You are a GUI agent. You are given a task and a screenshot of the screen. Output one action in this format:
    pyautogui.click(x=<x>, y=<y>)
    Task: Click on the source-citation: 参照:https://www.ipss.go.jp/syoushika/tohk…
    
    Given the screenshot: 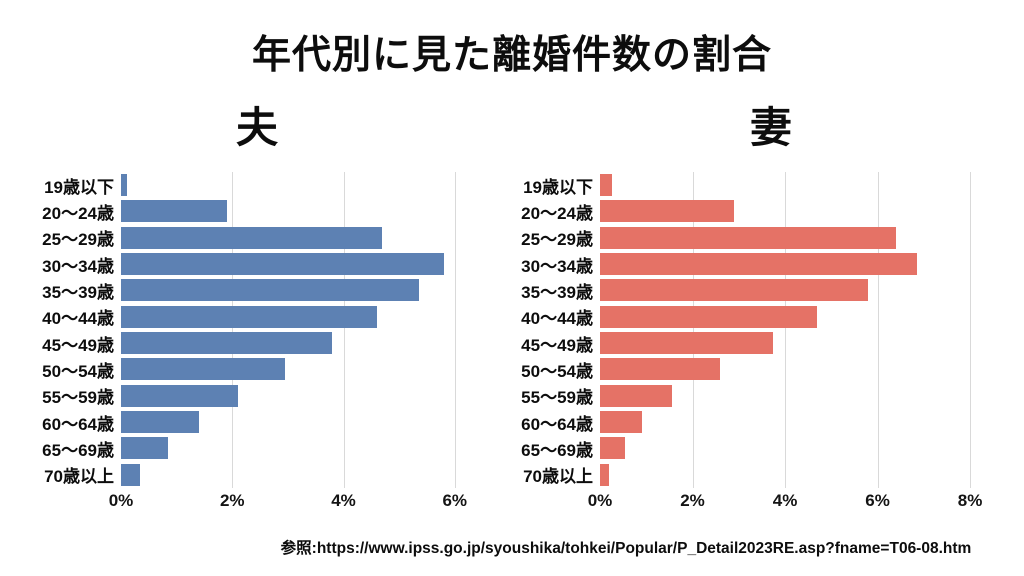 What is the action you would take?
    pyautogui.click(x=626, y=548)
    